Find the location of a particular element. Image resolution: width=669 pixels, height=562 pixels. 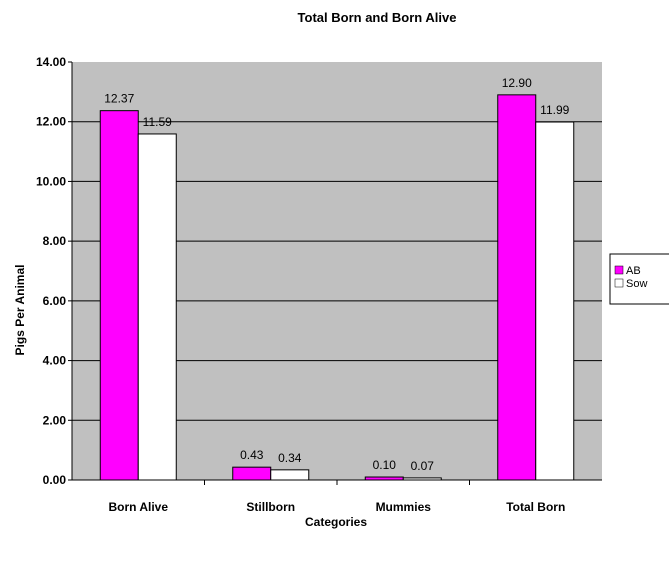

x-tick-label: Total Born is located at coordinates (535, 507).